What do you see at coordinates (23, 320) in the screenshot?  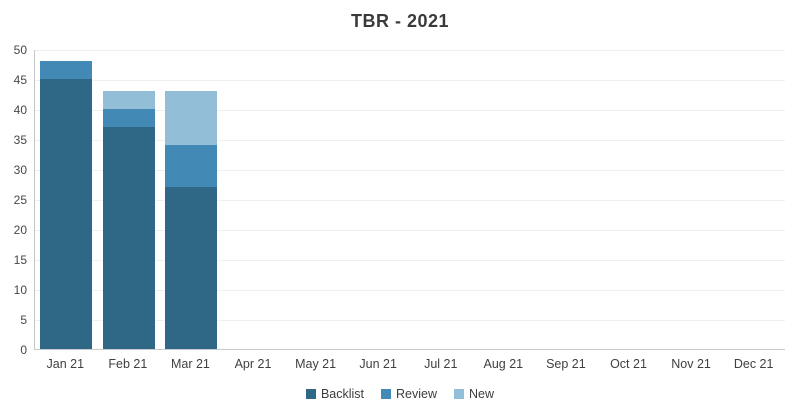 I see `y-tick-label: 5` at bounding box center [23, 320].